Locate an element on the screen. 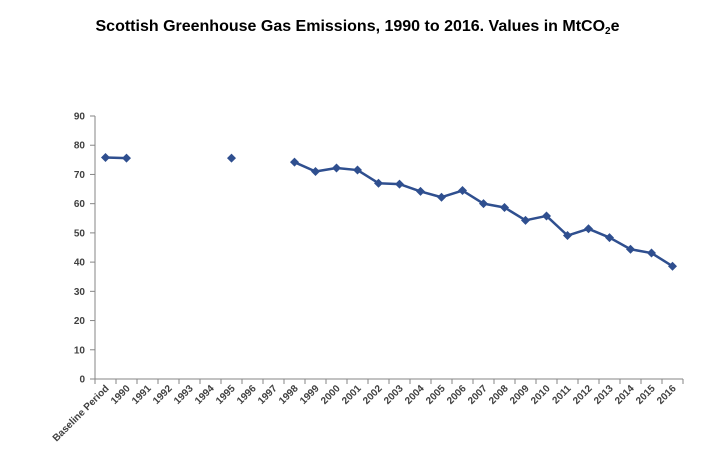 This screenshot has height=459, width=715. x-tick-label: 2007 is located at coordinates (478, 395).